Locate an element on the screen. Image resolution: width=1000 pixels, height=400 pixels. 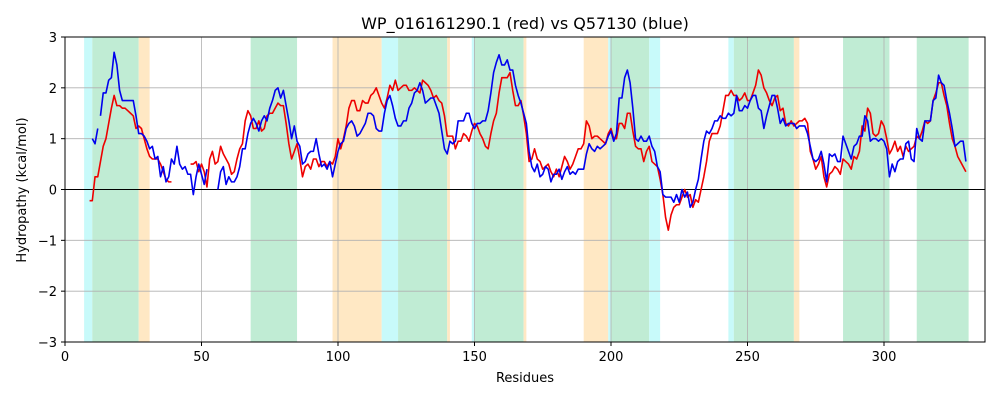
x-tick-label: 100 is located at coordinates (338, 357).